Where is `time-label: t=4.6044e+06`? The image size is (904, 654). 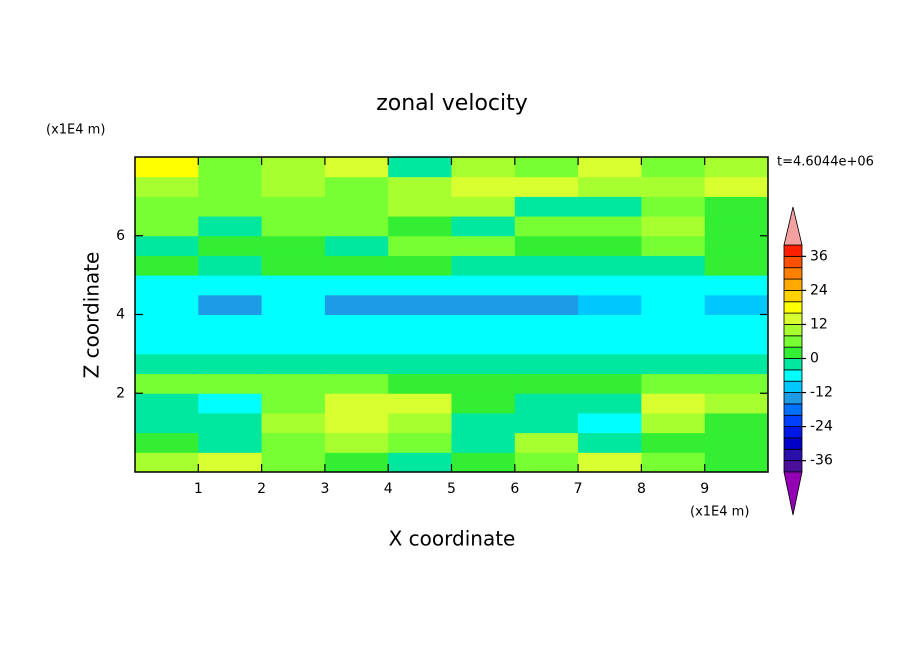
time-label: t=4.6044e+06 is located at coordinates (825, 162).